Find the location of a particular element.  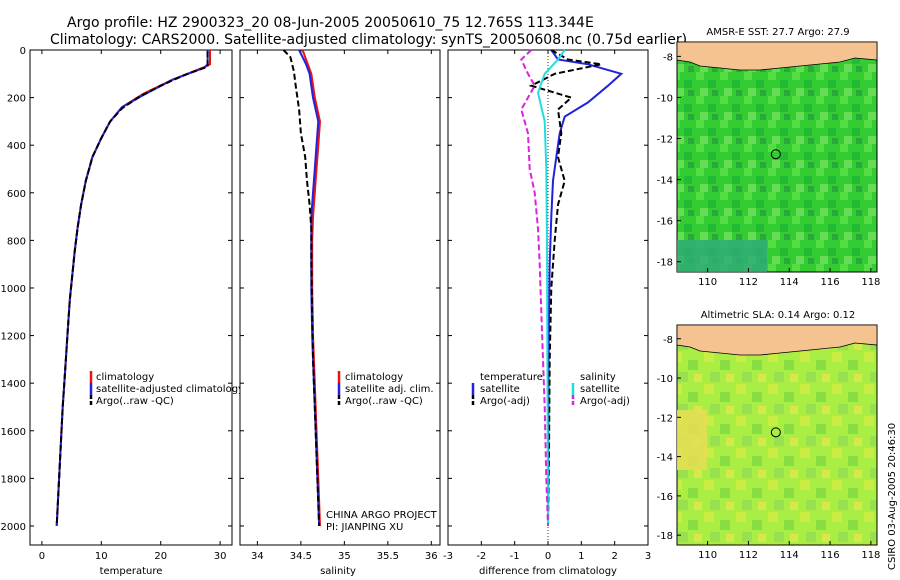

x-tick-label: 3 is located at coordinates (648, 556).